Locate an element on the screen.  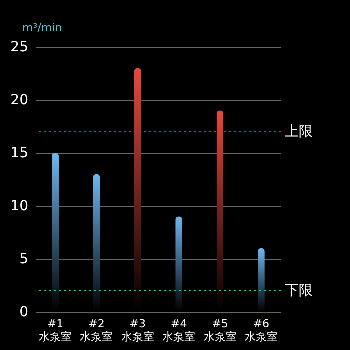
y-tick-label: 0 is located at coordinates (24, 312).